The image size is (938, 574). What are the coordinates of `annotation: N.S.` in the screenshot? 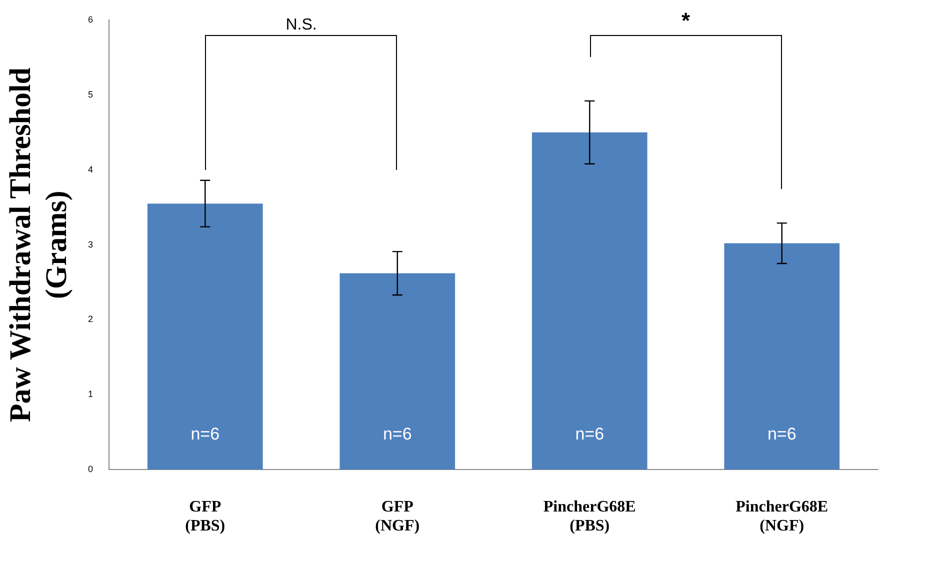 It's located at (301, 25).